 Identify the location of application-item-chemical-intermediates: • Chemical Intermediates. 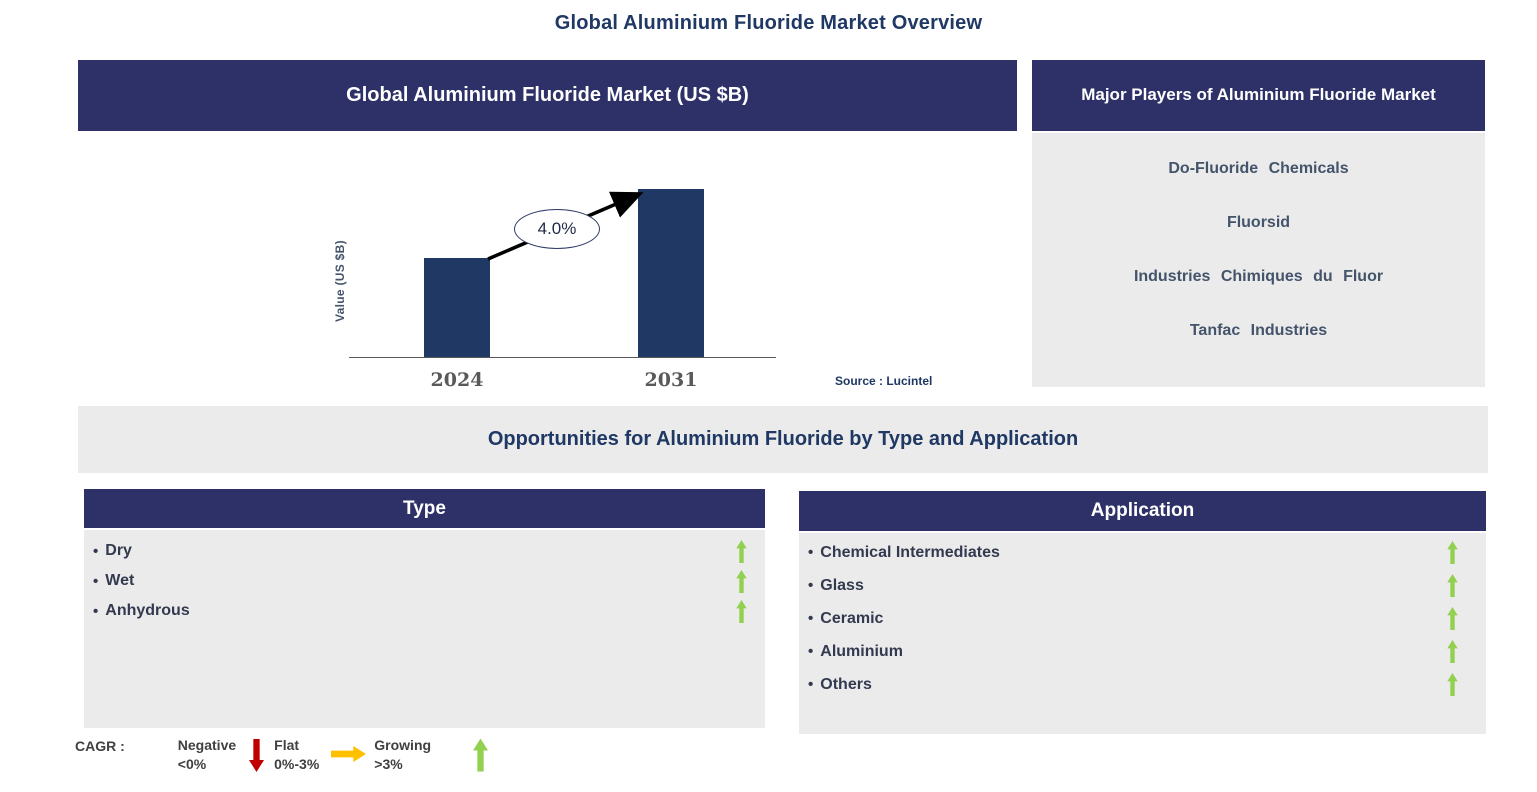
(1142, 552).